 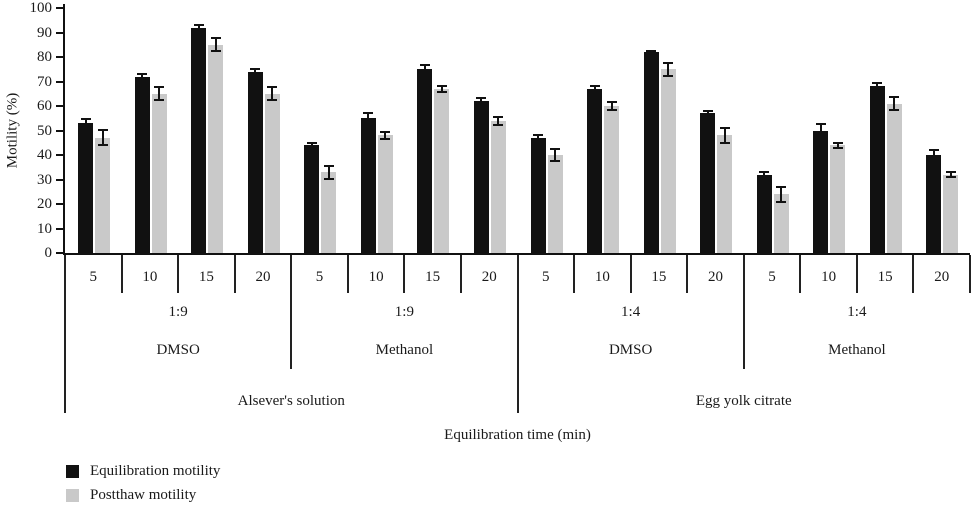 I want to click on legend-swatch-black, so click(x=72, y=471).